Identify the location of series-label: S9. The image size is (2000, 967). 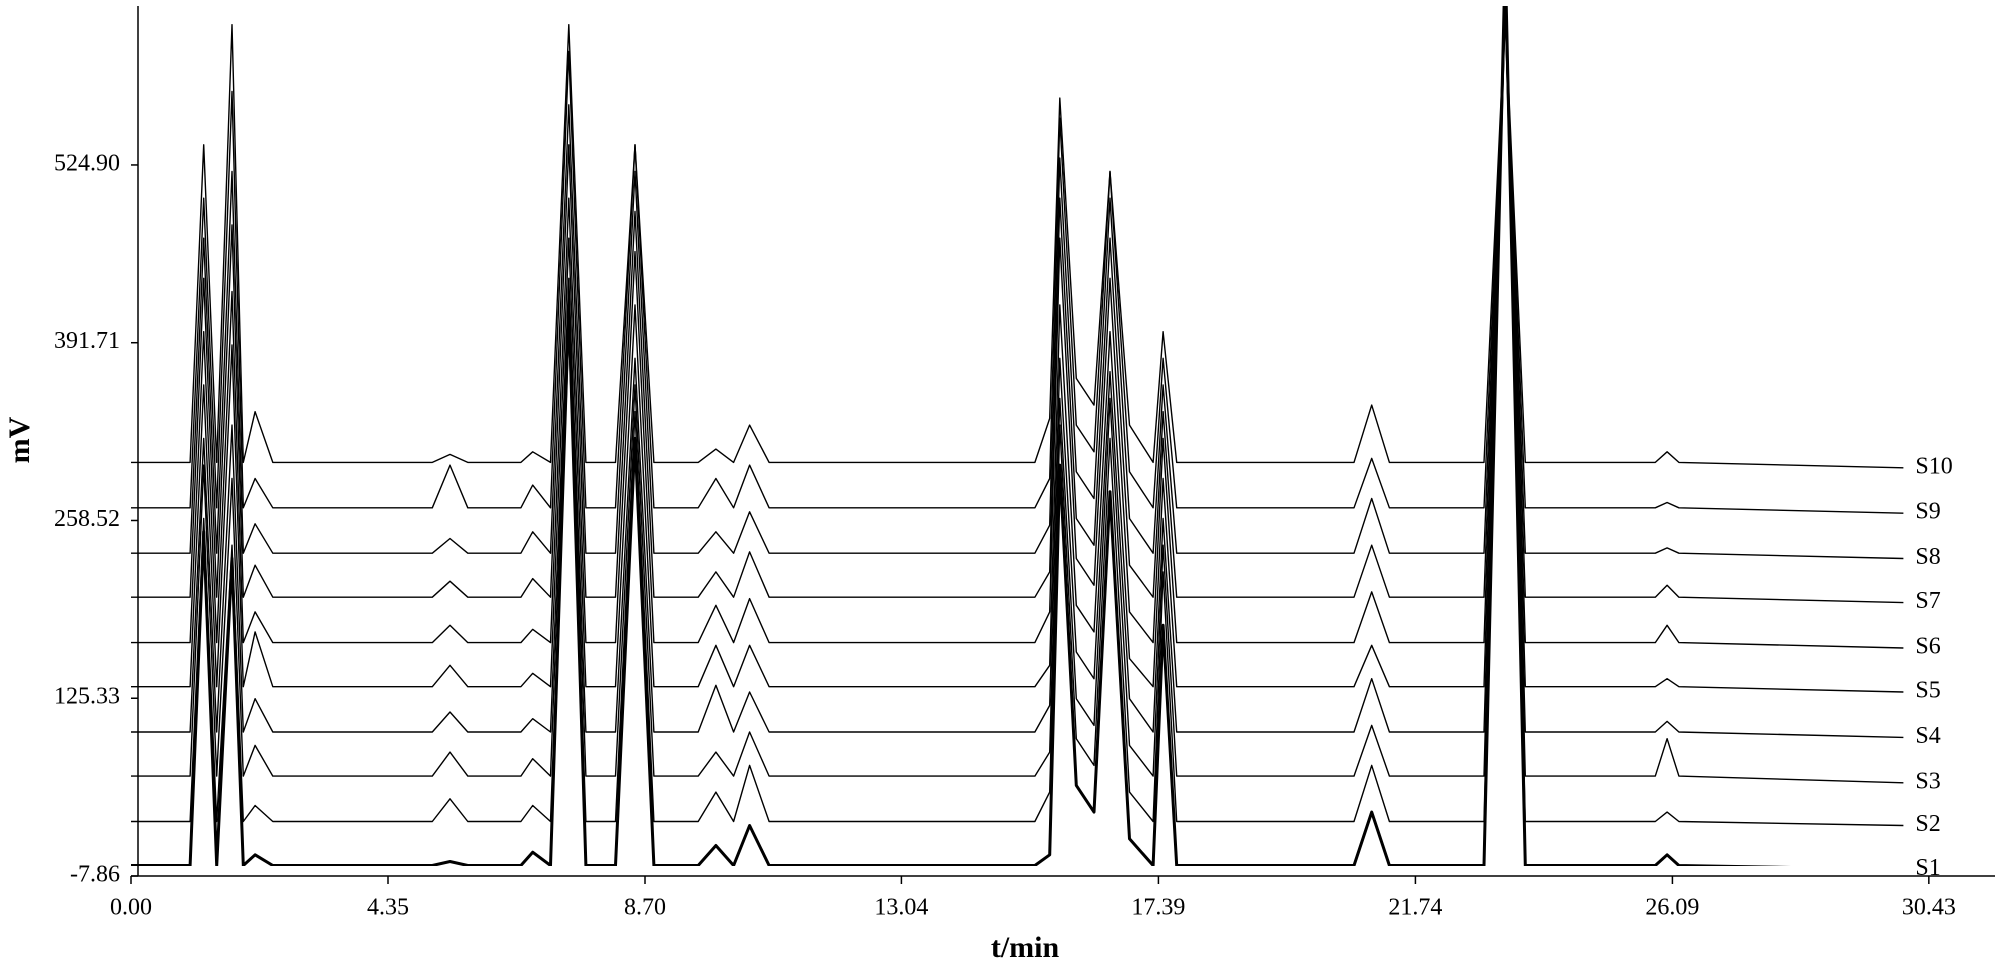
(1927, 512).